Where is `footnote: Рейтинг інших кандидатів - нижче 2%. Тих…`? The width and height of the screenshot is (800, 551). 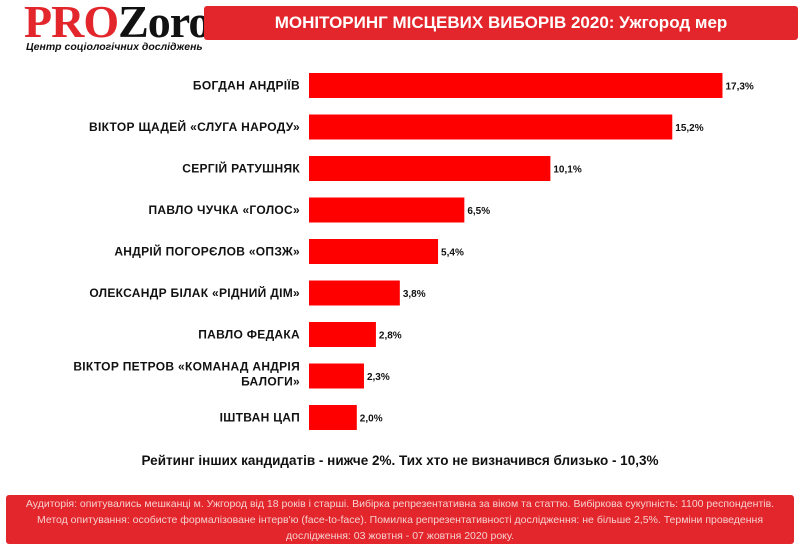
footnote: Рейтинг інших кандидатів - нижче 2%. Тих… is located at coordinates (400, 460).